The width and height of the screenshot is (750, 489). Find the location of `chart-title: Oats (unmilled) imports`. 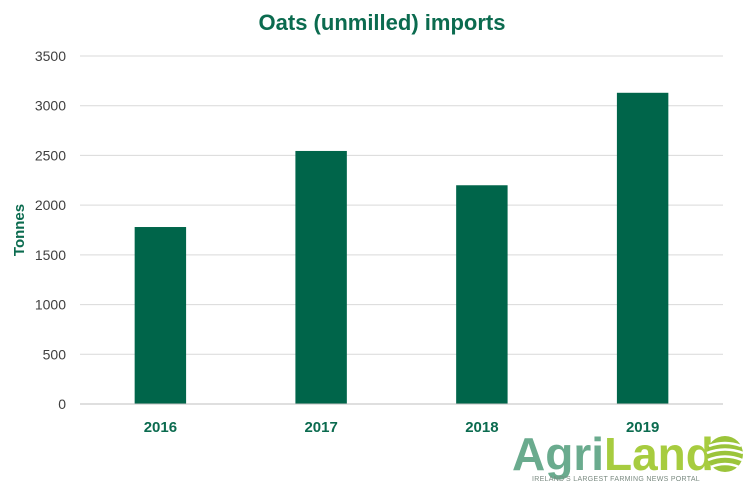

chart-title: Oats (unmilled) imports is located at coordinates (382, 22).